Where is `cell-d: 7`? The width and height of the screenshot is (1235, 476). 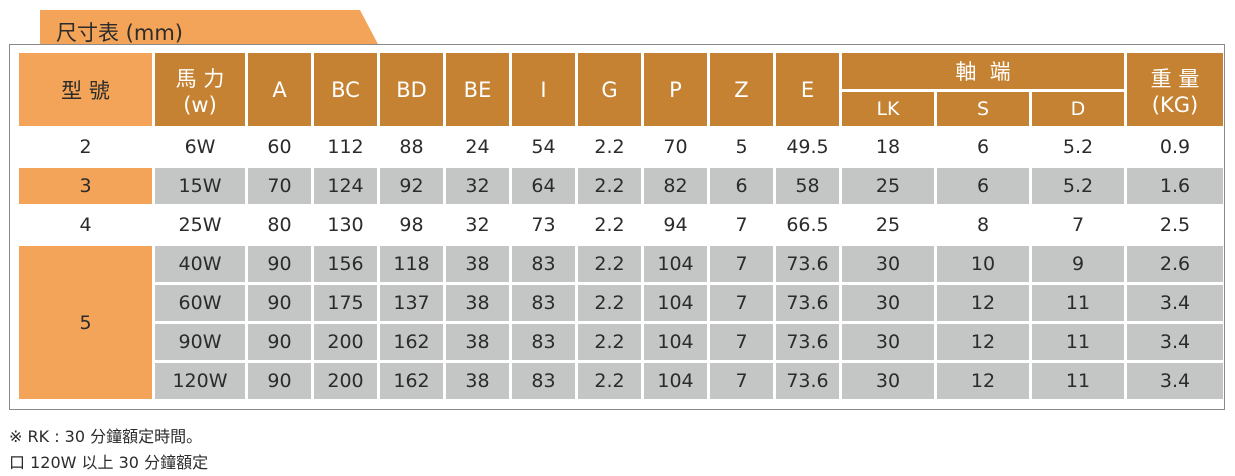 cell-d: 7 is located at coordinates (1078, 225).